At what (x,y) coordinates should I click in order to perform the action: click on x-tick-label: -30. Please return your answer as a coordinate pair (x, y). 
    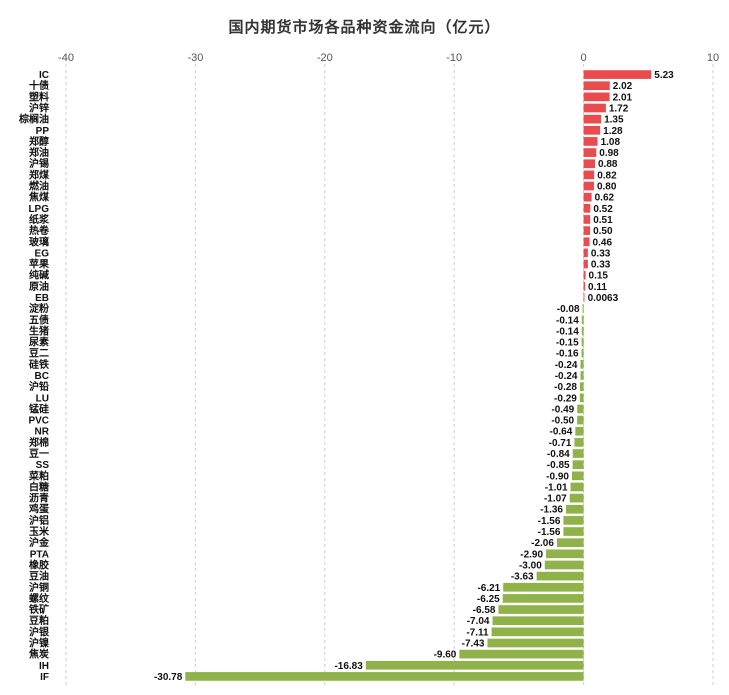
    Looking at the image, I should click on (195, 58).